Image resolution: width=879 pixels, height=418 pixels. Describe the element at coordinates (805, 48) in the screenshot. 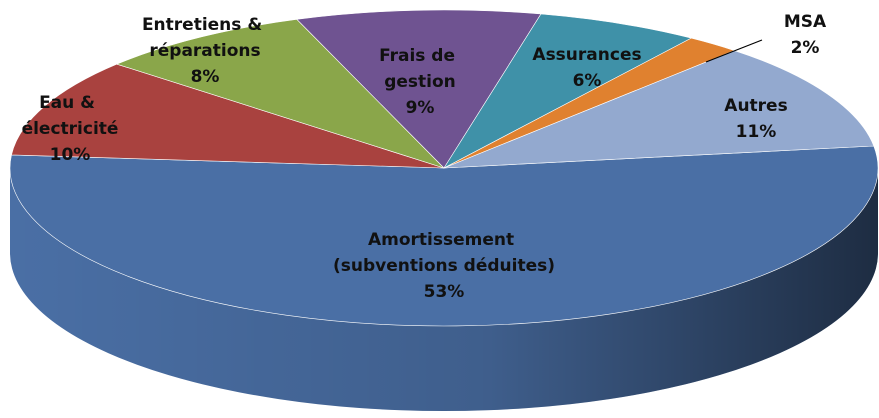

I see `value-label: 2%` at that location.